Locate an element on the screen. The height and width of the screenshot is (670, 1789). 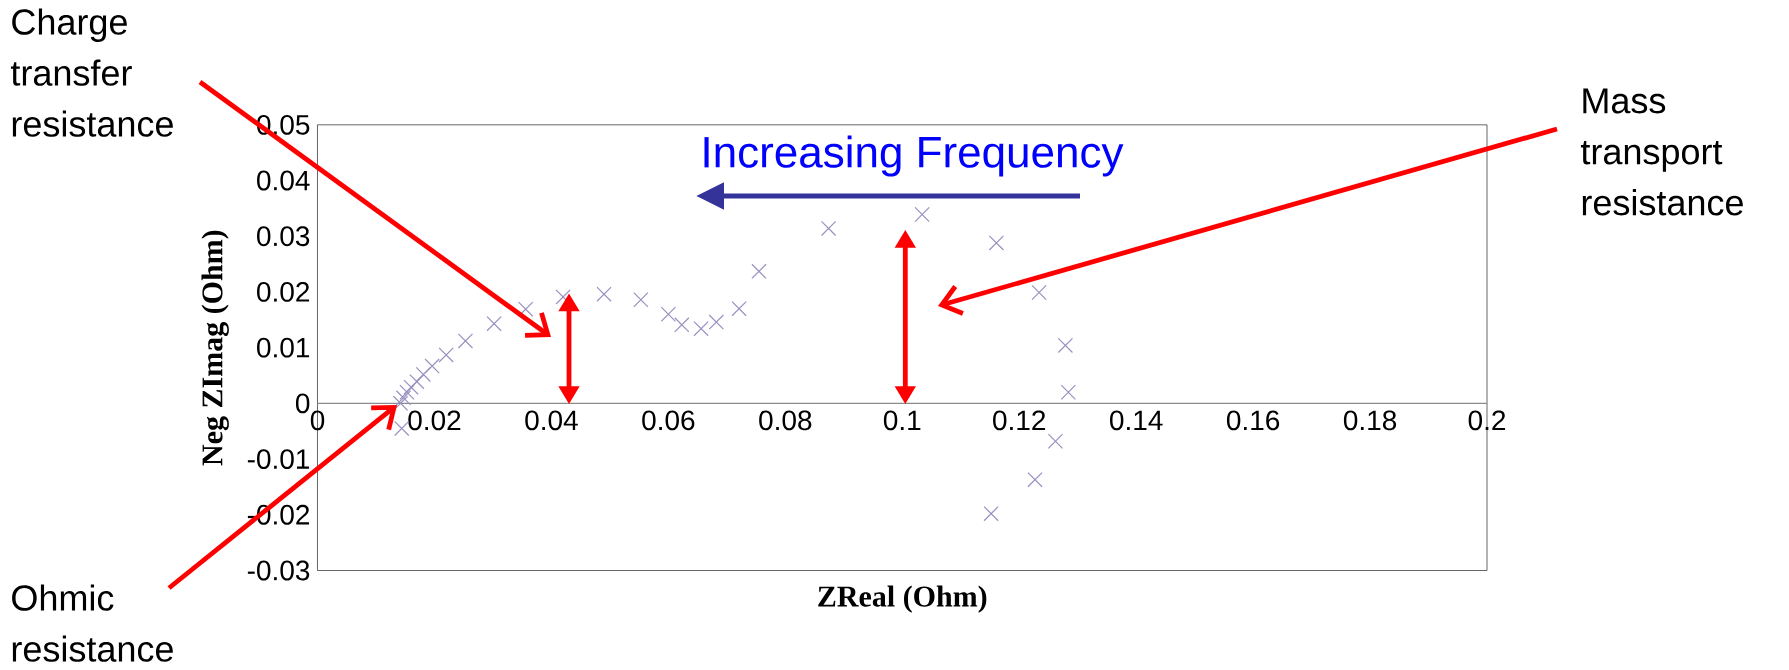
x-tick-label: 0.16 is located at coordinates (1253, 420).